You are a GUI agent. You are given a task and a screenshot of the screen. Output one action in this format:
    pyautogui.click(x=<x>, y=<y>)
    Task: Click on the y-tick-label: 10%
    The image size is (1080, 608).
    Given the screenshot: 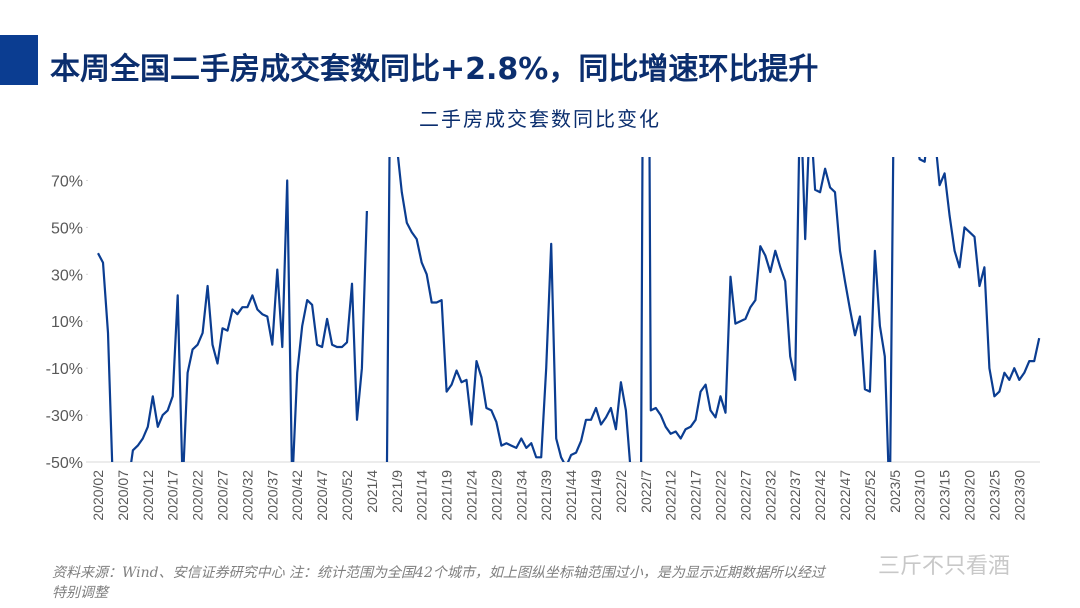 What is the action you would take?
    pyautogui.click(x=67, y=322)
    